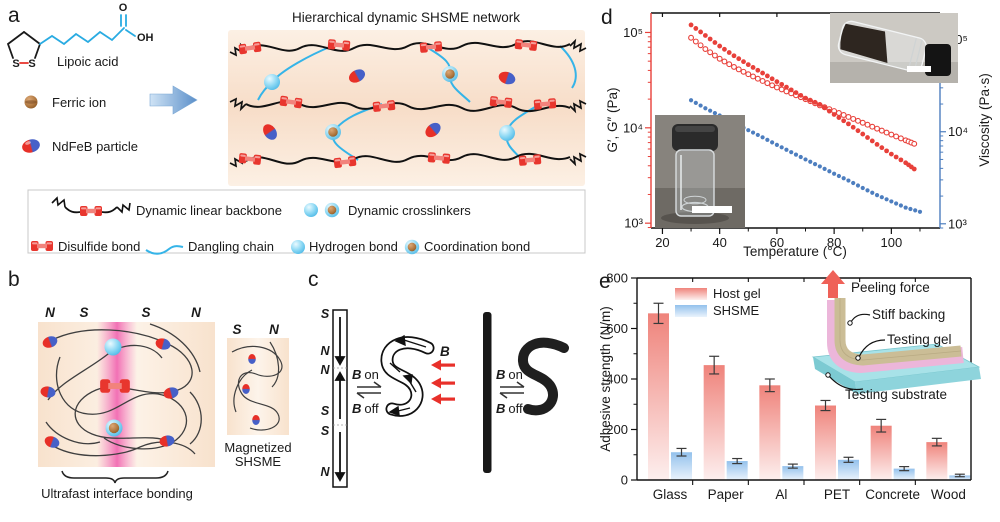 The height and width of the screenshot is (522, 1000). Describe the element at coordinates (99, 246) in the screenshot. I see `legend-disulfide-label: Disulfide bond` at that location.